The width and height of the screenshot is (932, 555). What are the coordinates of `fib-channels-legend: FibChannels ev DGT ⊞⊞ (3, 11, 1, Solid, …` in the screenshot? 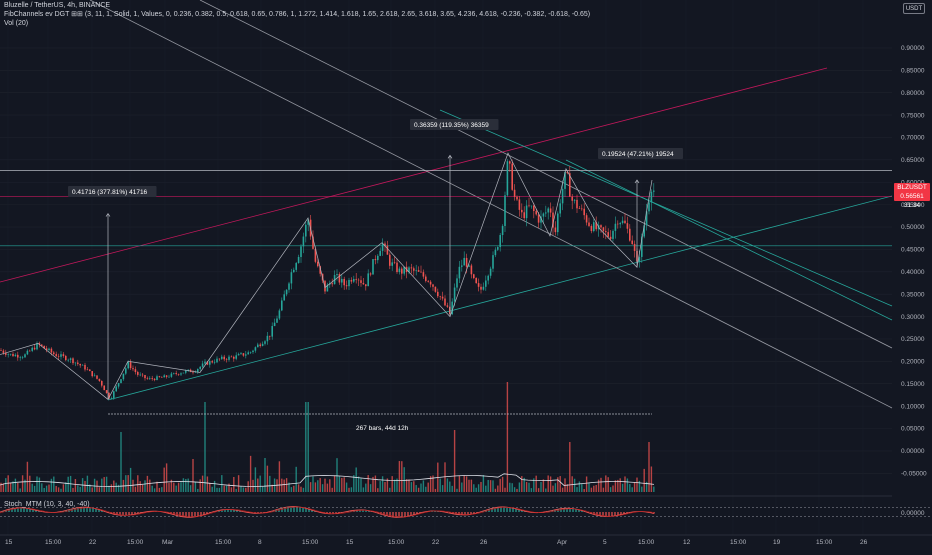 It's located at (297, 14).